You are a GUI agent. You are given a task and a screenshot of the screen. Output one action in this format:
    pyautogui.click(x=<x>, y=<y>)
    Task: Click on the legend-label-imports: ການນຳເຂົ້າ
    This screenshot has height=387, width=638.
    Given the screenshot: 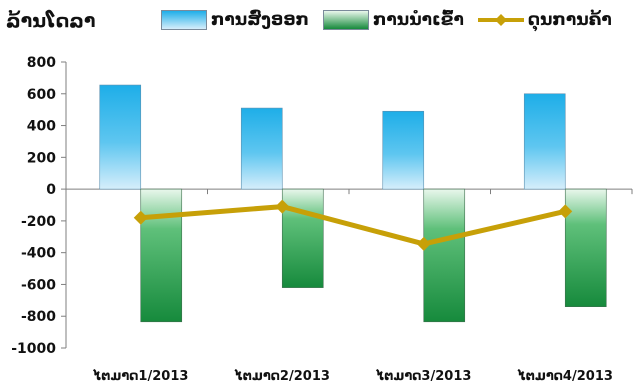 What is the action you would take?
    pyautogui.click(x=418, y=20)
    